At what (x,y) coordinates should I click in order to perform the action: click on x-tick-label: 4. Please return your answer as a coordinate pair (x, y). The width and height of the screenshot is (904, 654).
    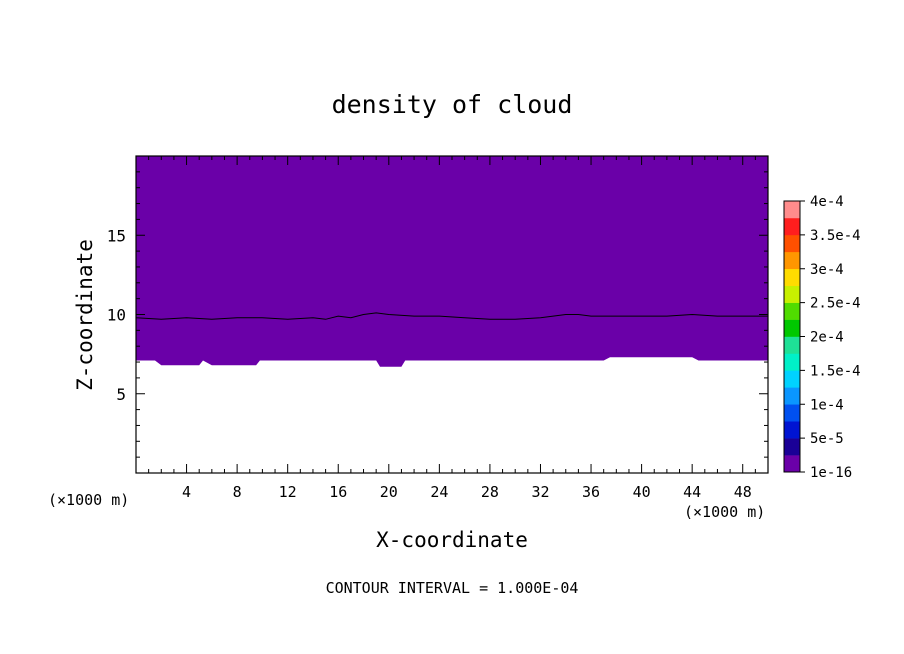
    Looking at the image, I should click on (186, 492).